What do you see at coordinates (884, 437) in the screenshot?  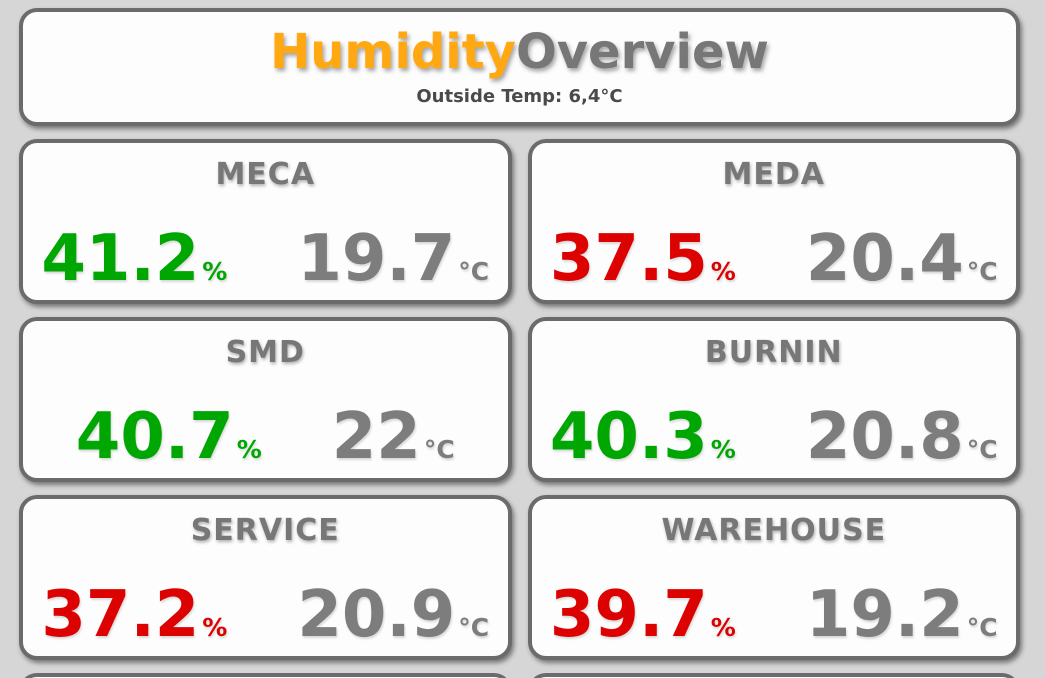 I see `temperature-value: 20.8` at bounding box center [884, 437].